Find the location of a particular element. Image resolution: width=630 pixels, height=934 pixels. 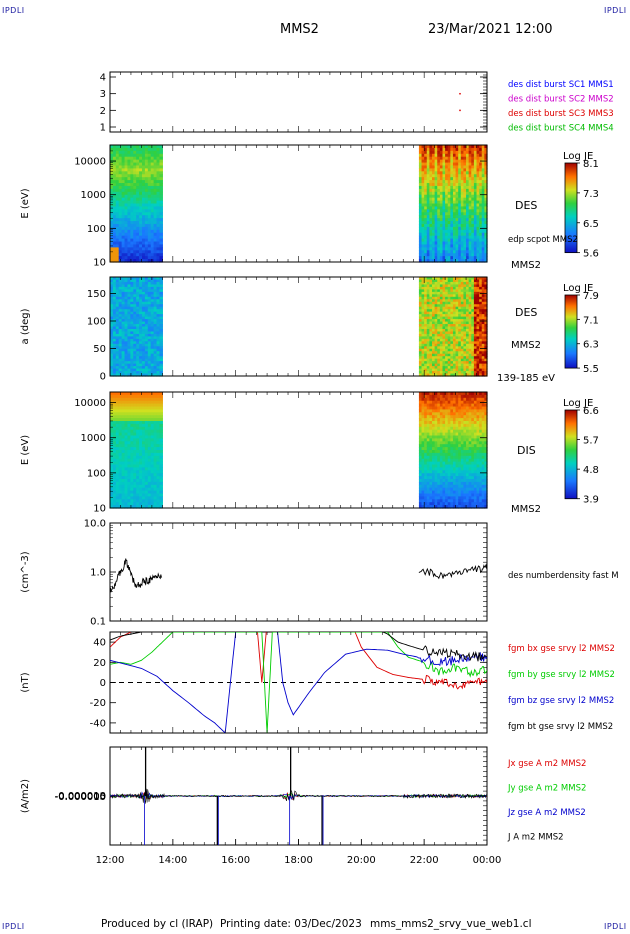

burst-y-tick-label: 2 is located at coordinates (103, 111).